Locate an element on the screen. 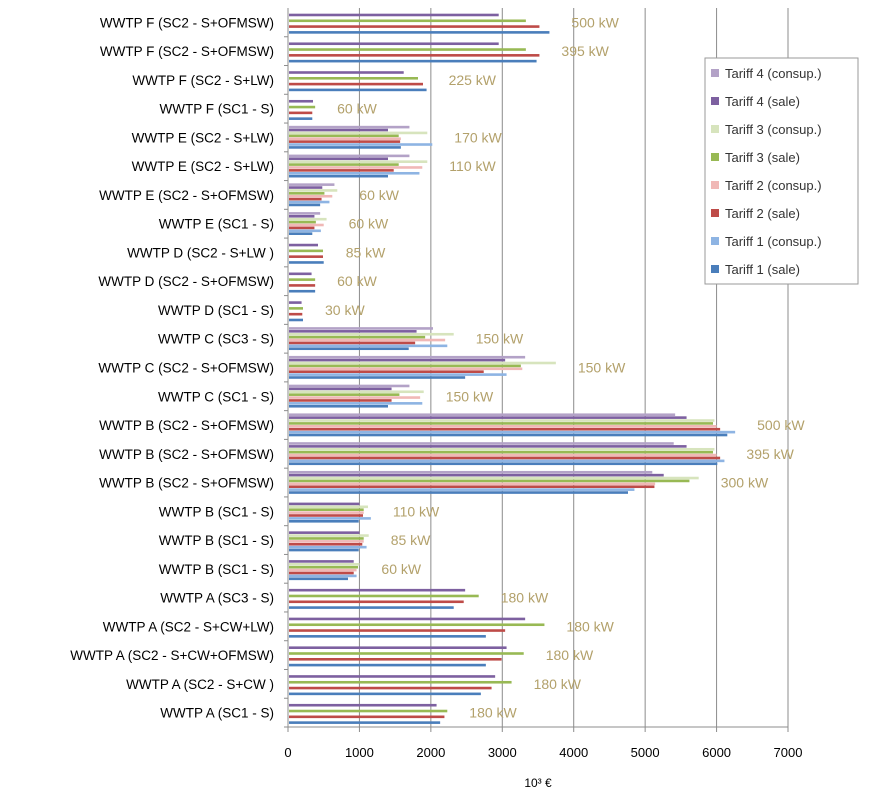  power-annotation: 225 kW is located at coordinates (473, 80).